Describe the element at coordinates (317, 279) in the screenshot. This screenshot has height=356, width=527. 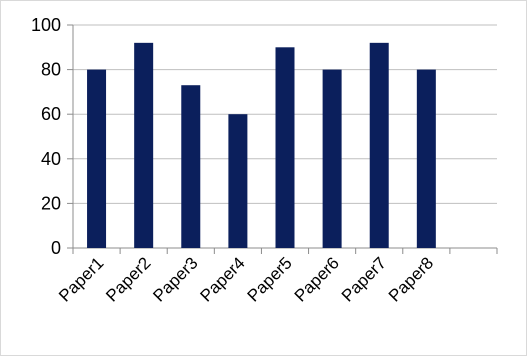
I see `x-tick-label: Paper6` at that location.